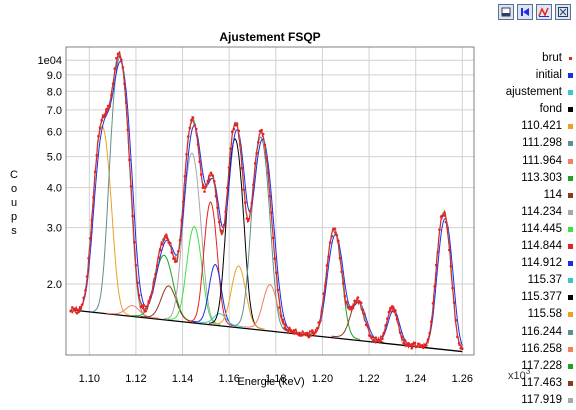 The width and height of the screenshot is (576, 410). What do you see at coordinates (506, 12) in the screenshot?
I see `print-button` at bounding box center [506, 12].